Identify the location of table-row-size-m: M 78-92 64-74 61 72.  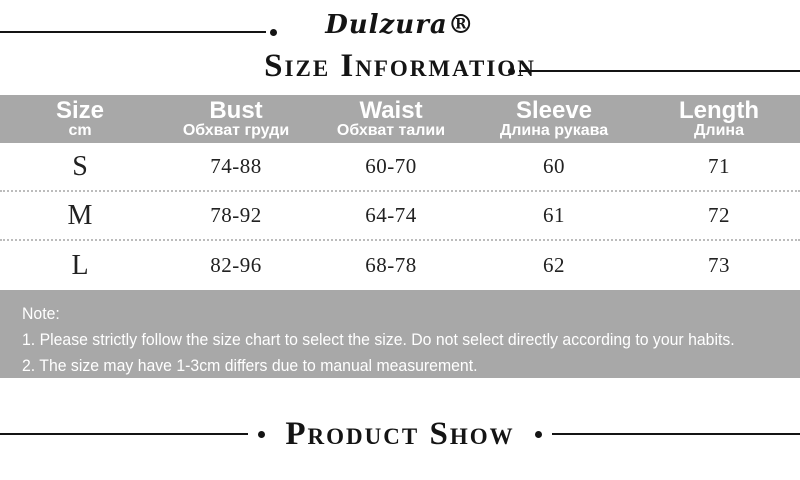
(400, 216).